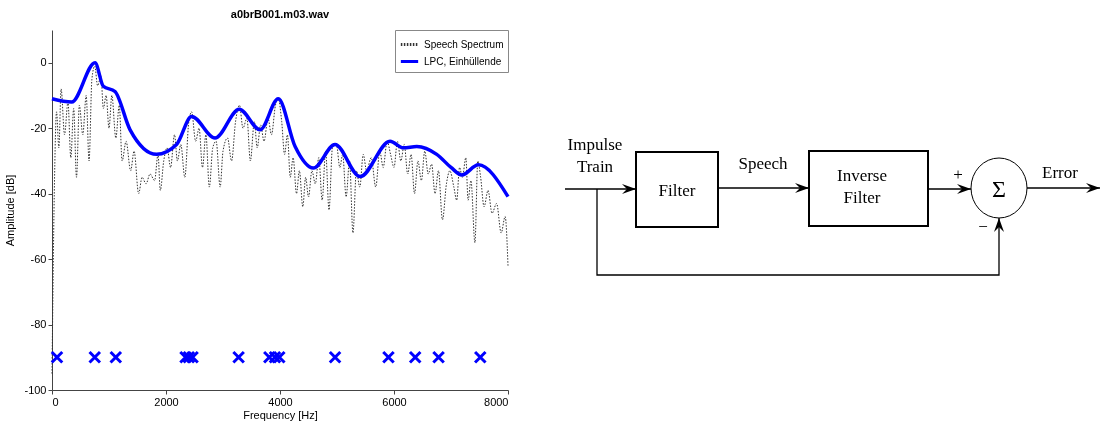 The image size is (1102, 421). I want to click on x-axis-title: Frequency [Hz], so click(280, 414).